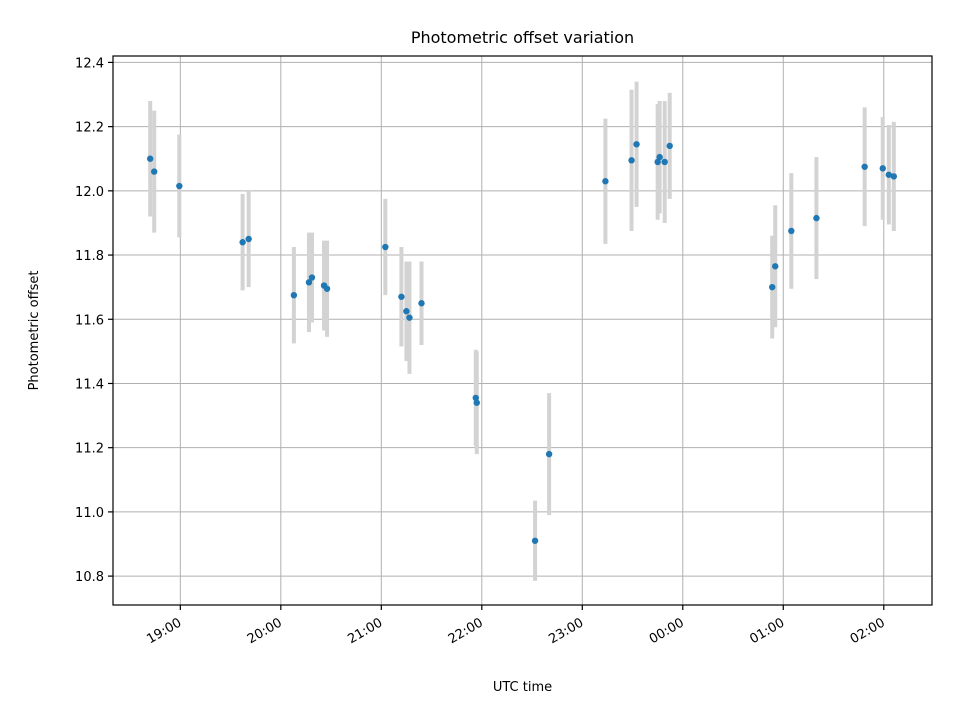  Describe the element at coordinates (767, 631) in the screenshot. I see `x-tick-label: 01:00` at that location.